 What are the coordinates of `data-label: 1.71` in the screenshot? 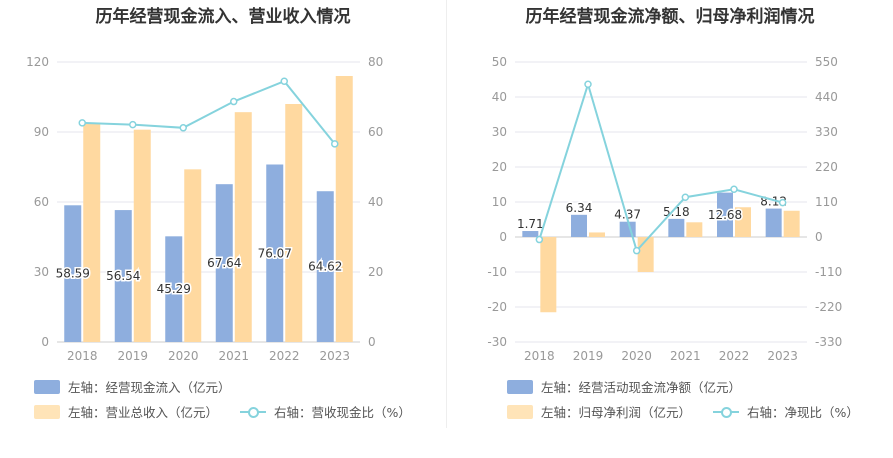 It's located at (530, 224).